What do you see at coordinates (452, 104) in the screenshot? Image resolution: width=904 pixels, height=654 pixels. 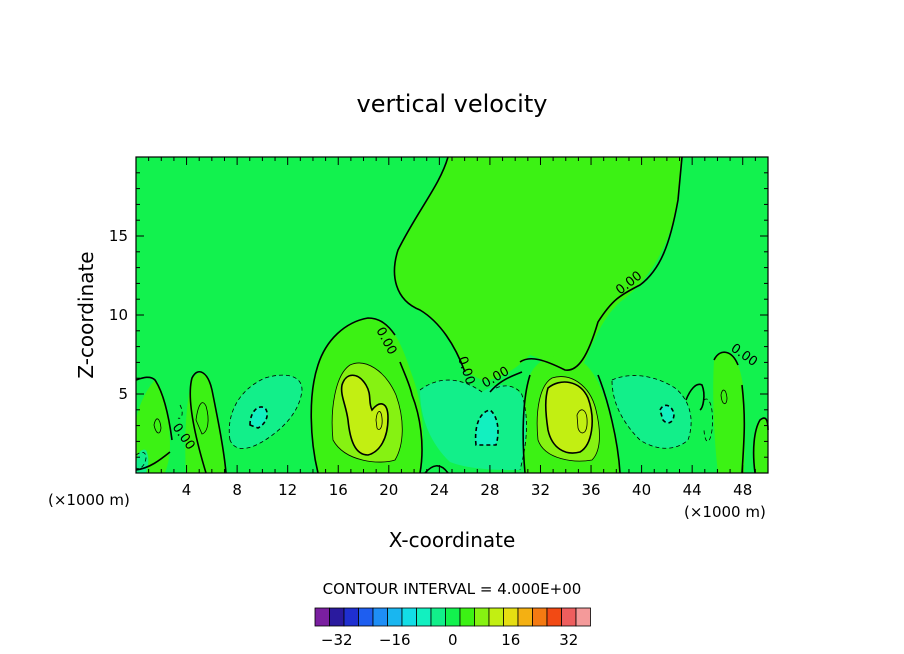 I see `chart-title: vertical velocity` at bounding box center [452, 104].